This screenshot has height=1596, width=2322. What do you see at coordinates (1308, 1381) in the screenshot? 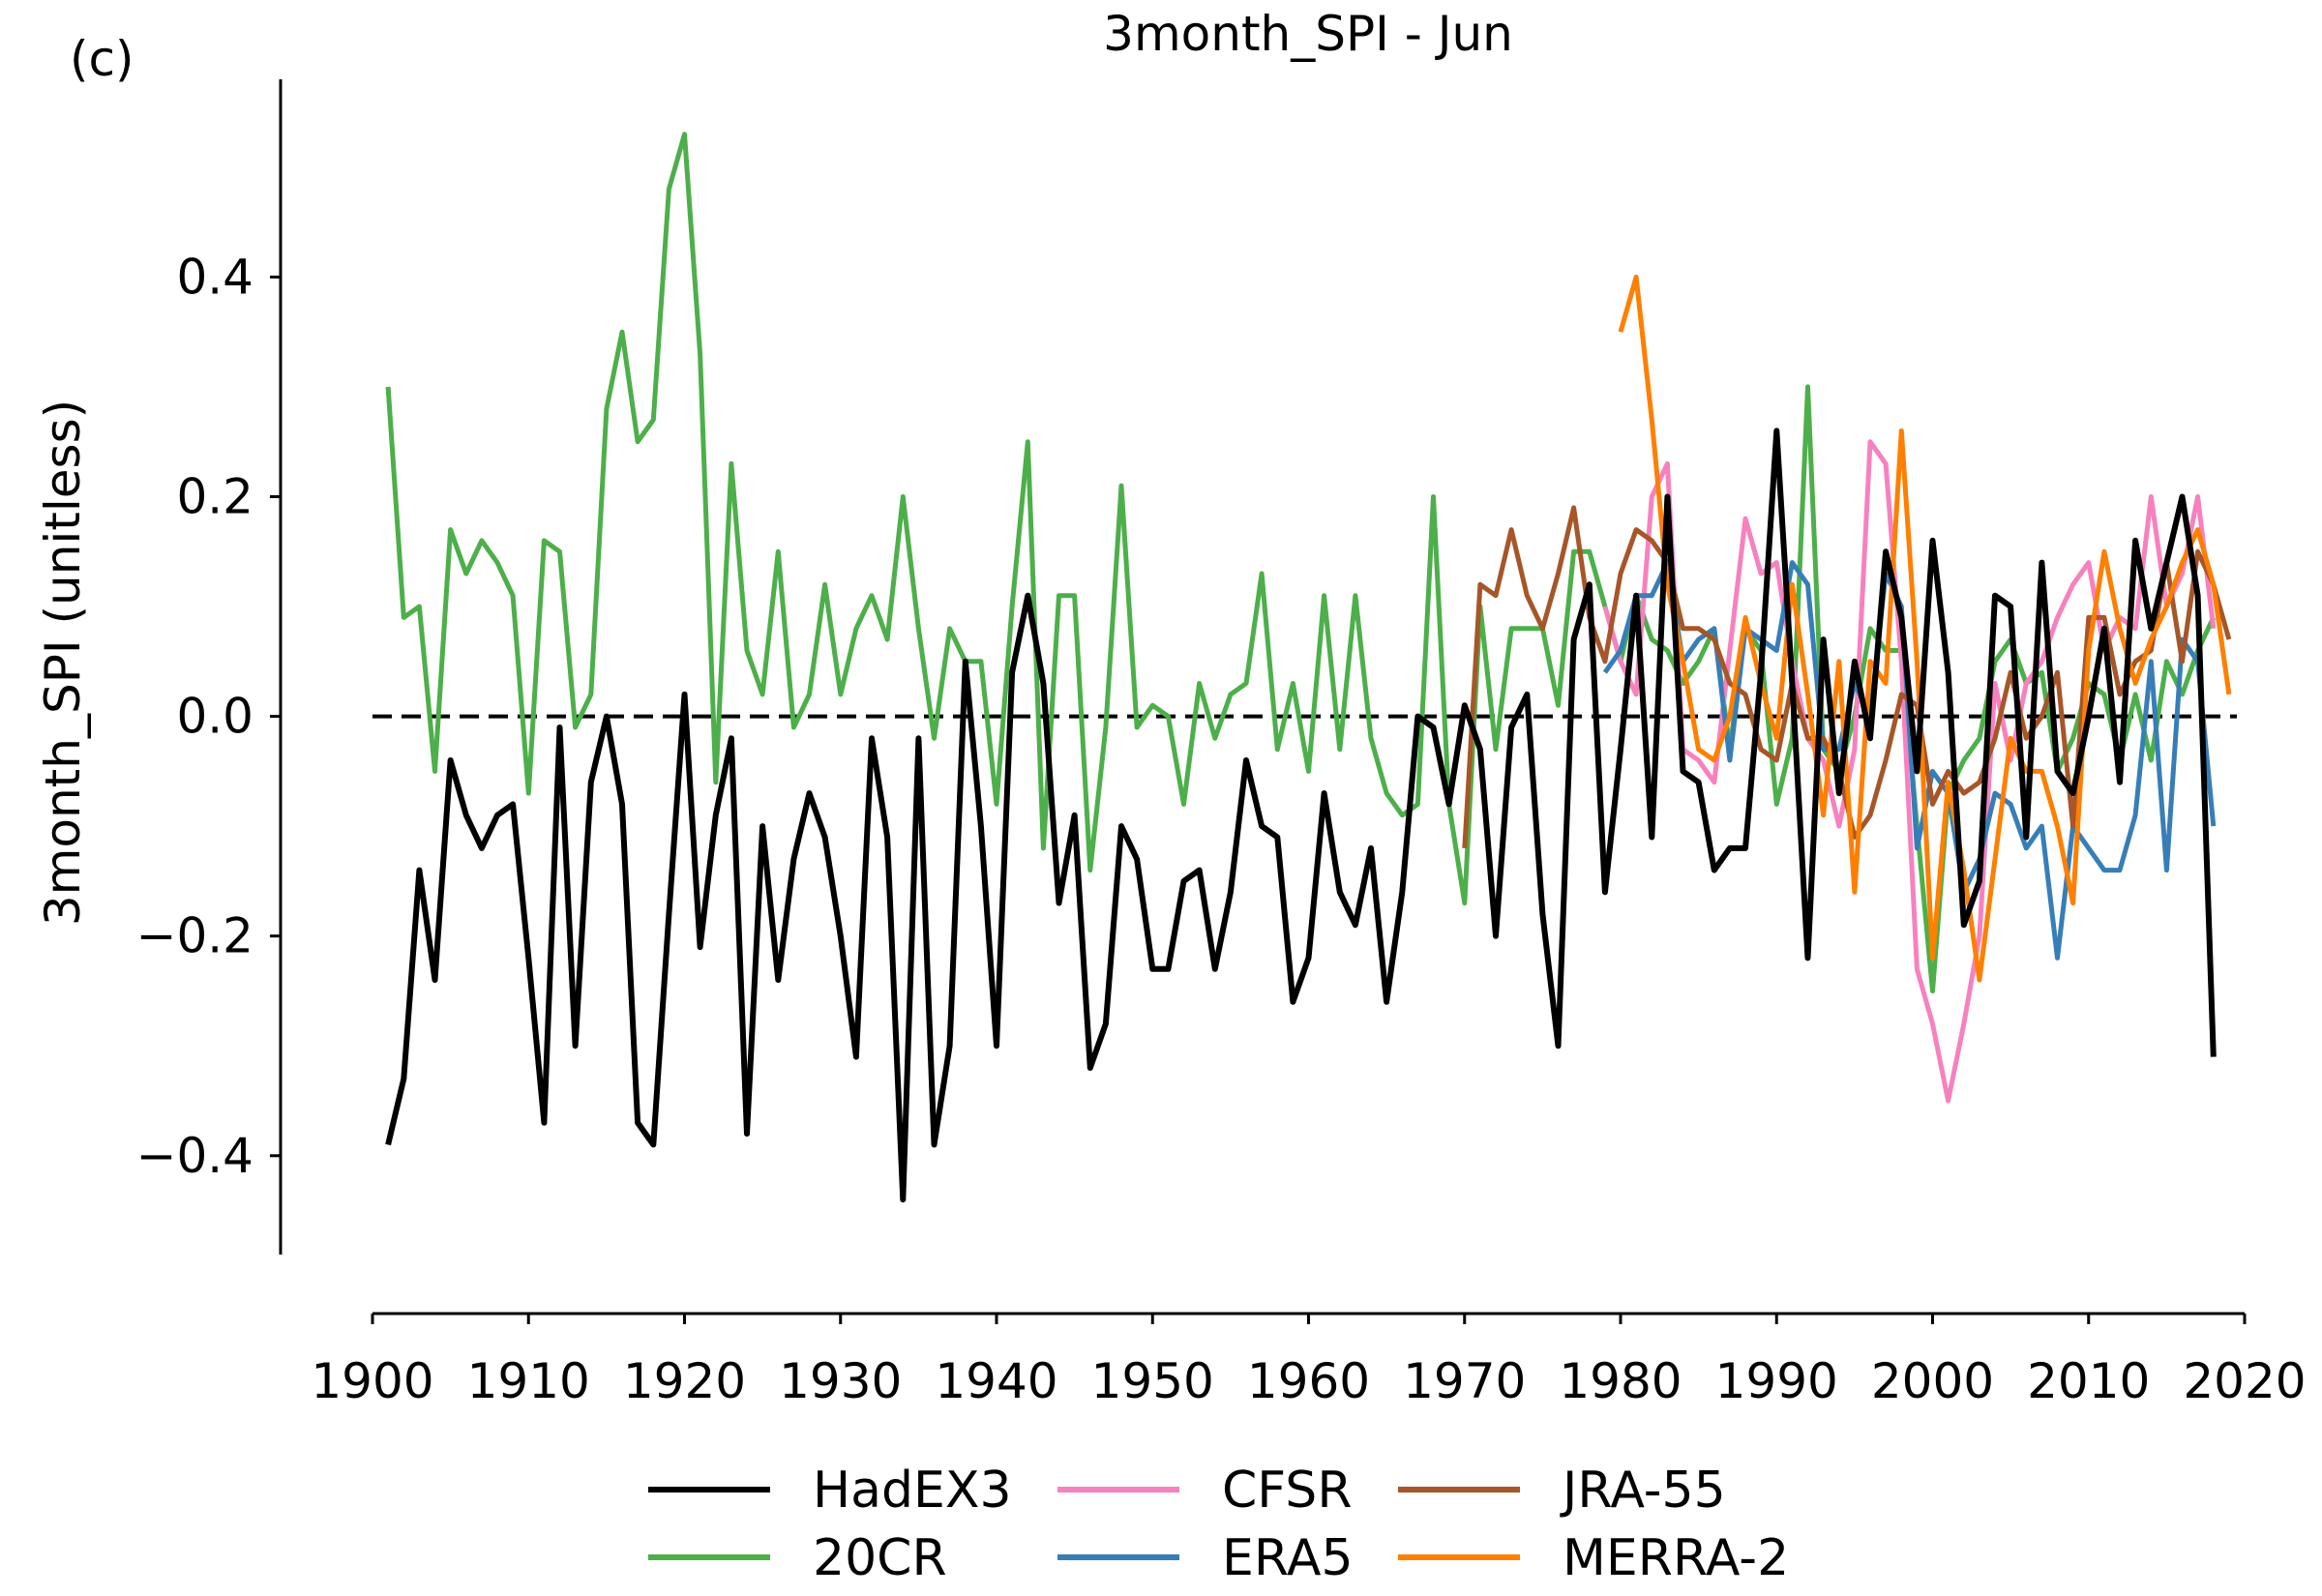
I see `x-tick-label: 1960` at bounding box center [1308, 1381].